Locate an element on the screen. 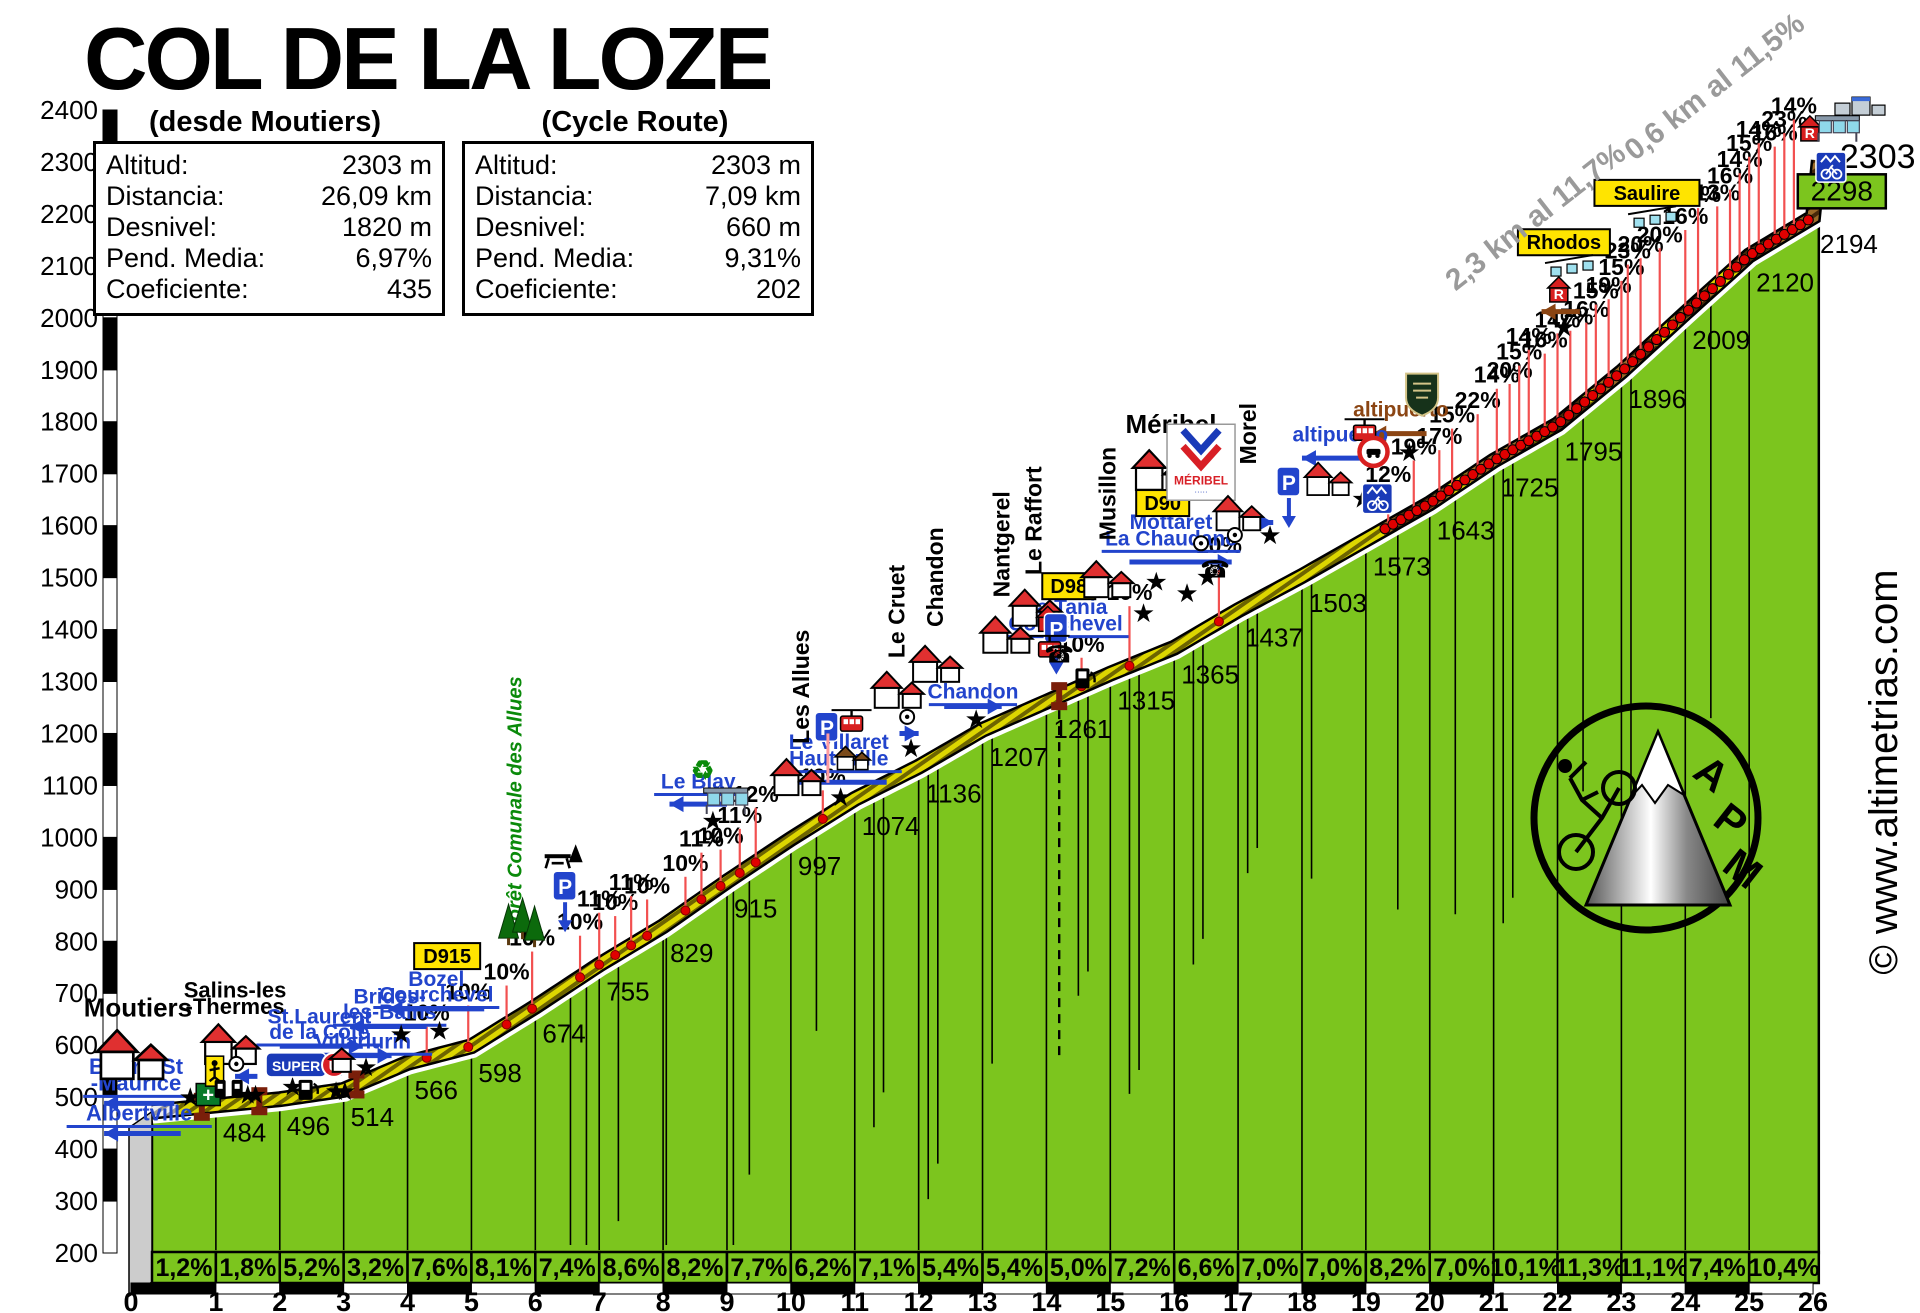  altitude-label: 829 is located at coordinates (691, 953).